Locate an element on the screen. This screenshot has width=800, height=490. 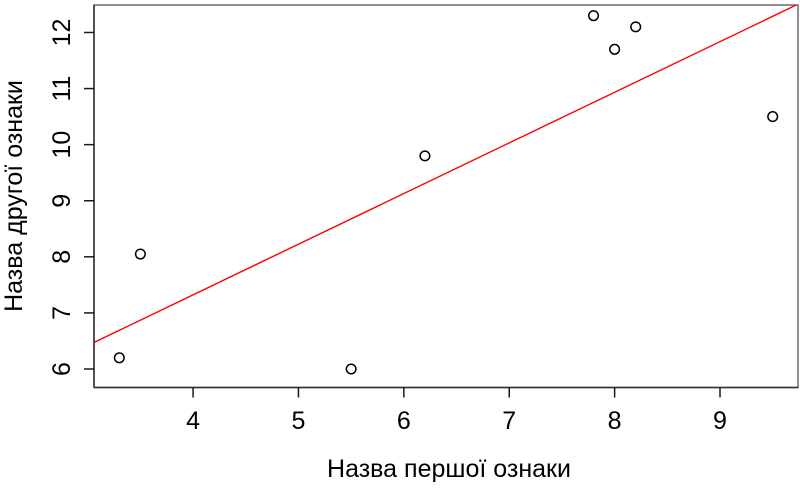
y-tick-label: 6 is located at coordinates (62, 369).